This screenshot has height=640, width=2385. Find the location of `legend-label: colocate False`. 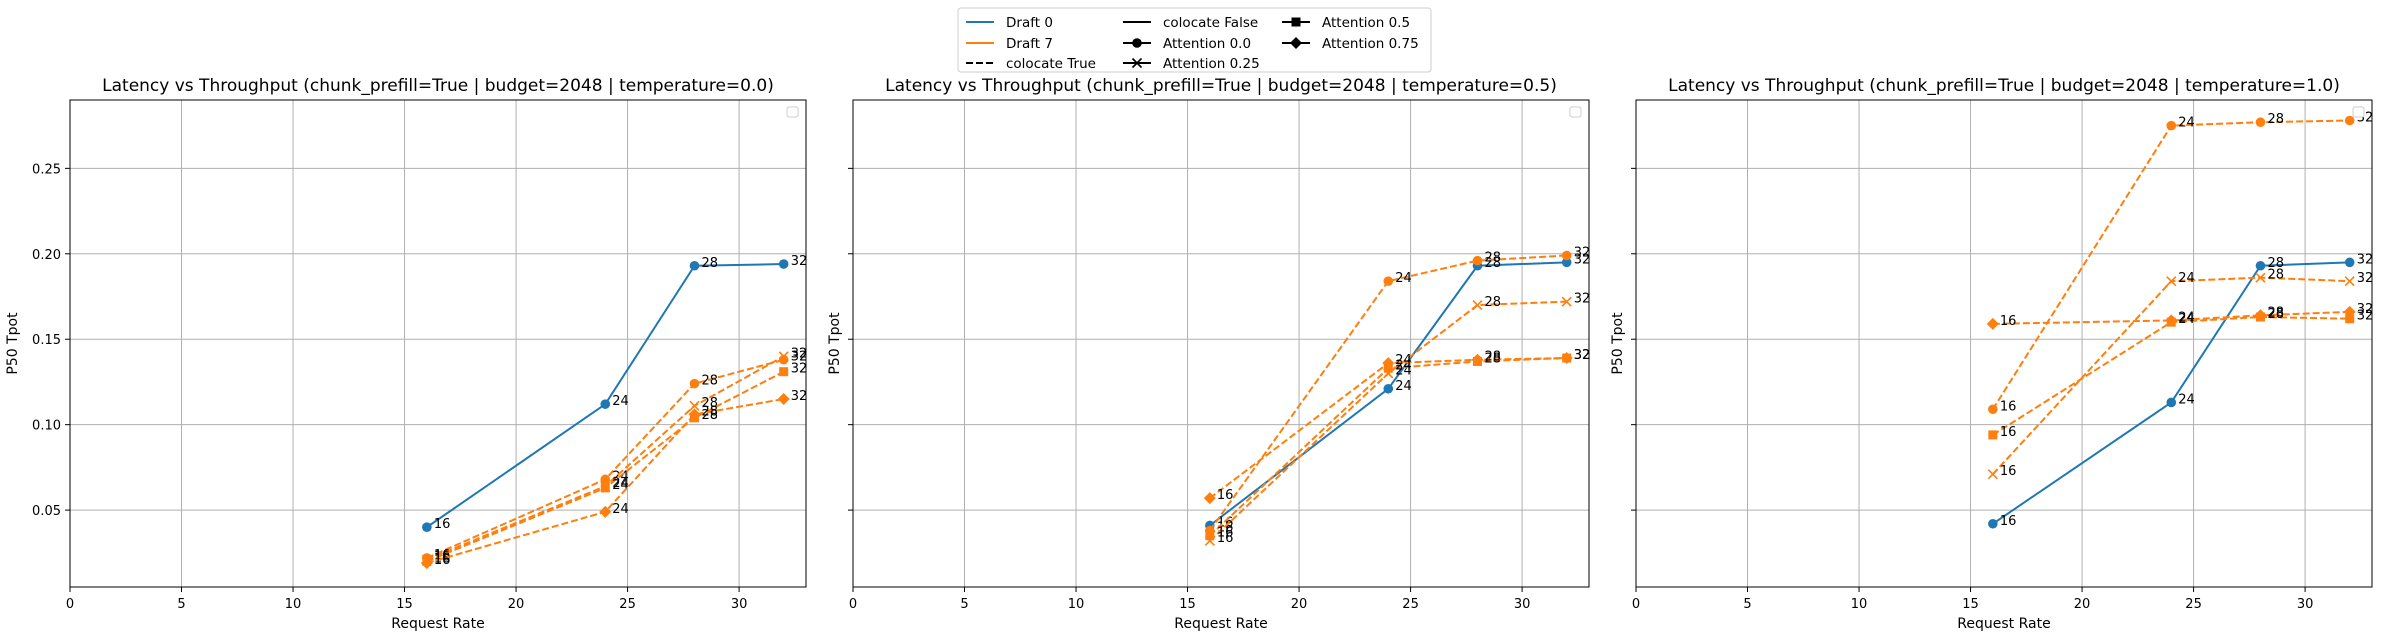

legend-label: colocate False is located at coordinates (1210, 23).